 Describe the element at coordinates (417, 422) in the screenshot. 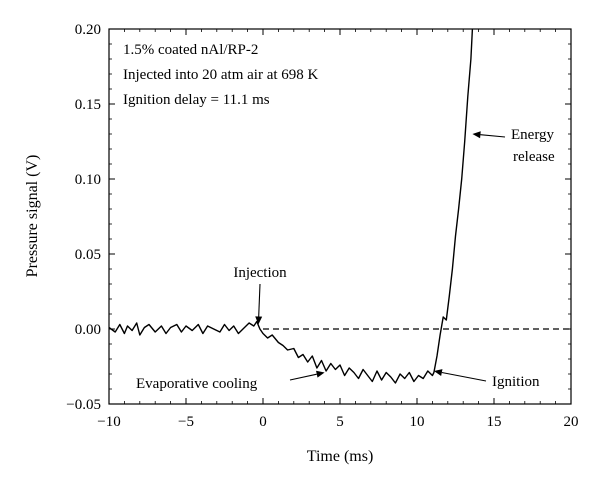

I see `x-tick-label: 10` at that location.